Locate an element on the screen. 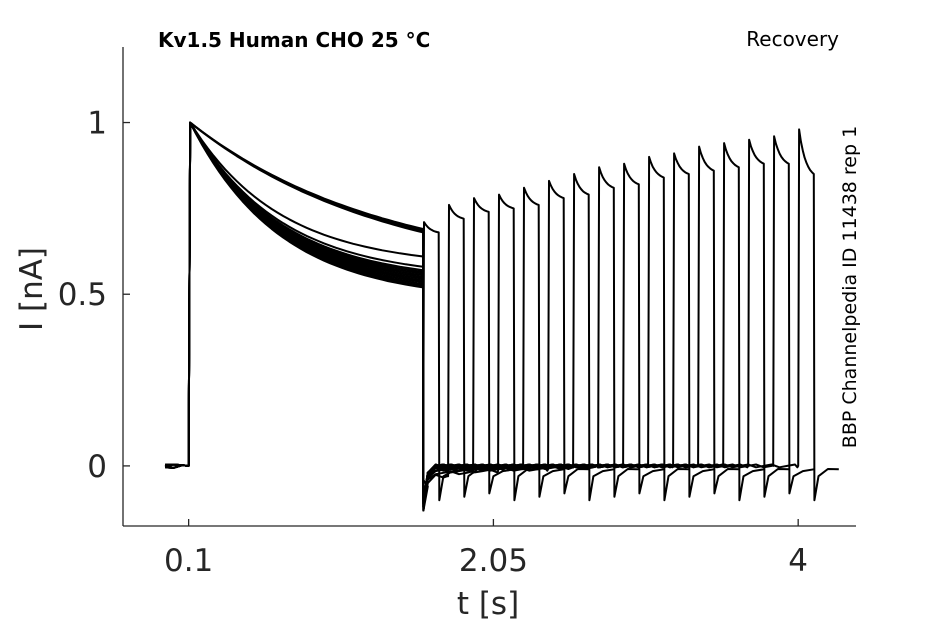 The width and height of the screenshot is (945, 624). x-tick-label: 4 is located at coordinates (798, 561).